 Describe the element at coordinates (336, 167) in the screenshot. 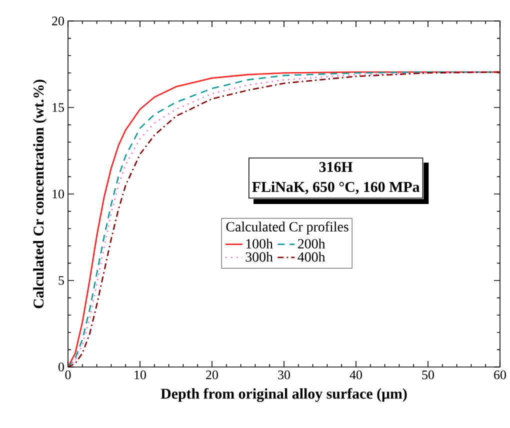

I see `annotation: 316H` at that location.